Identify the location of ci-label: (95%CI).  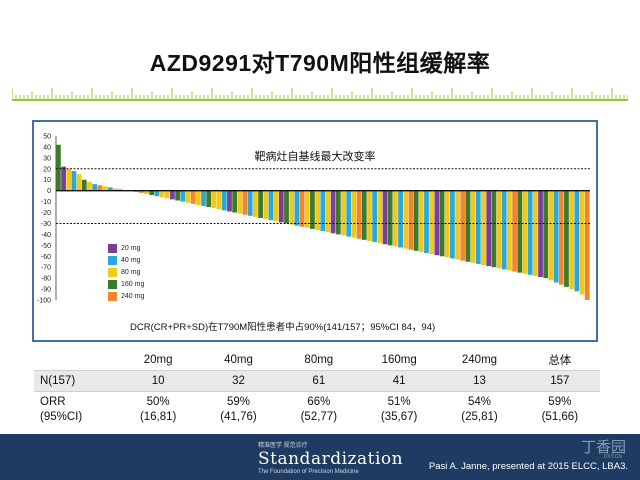
(61, 417).